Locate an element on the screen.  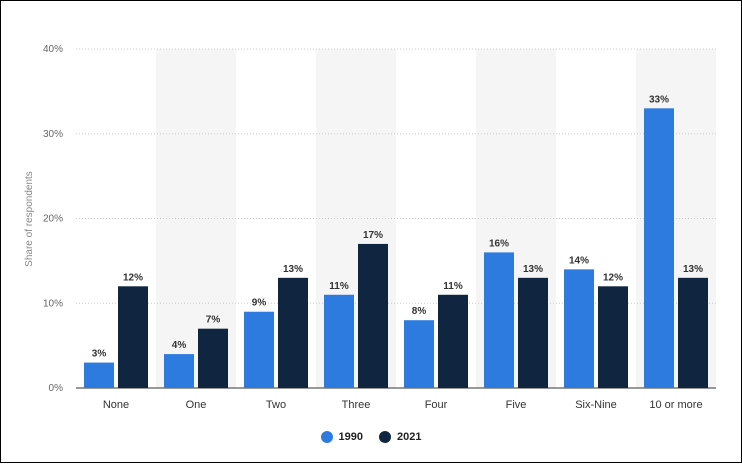
y-tick-label: 40% is located at coordinates (53, 49).